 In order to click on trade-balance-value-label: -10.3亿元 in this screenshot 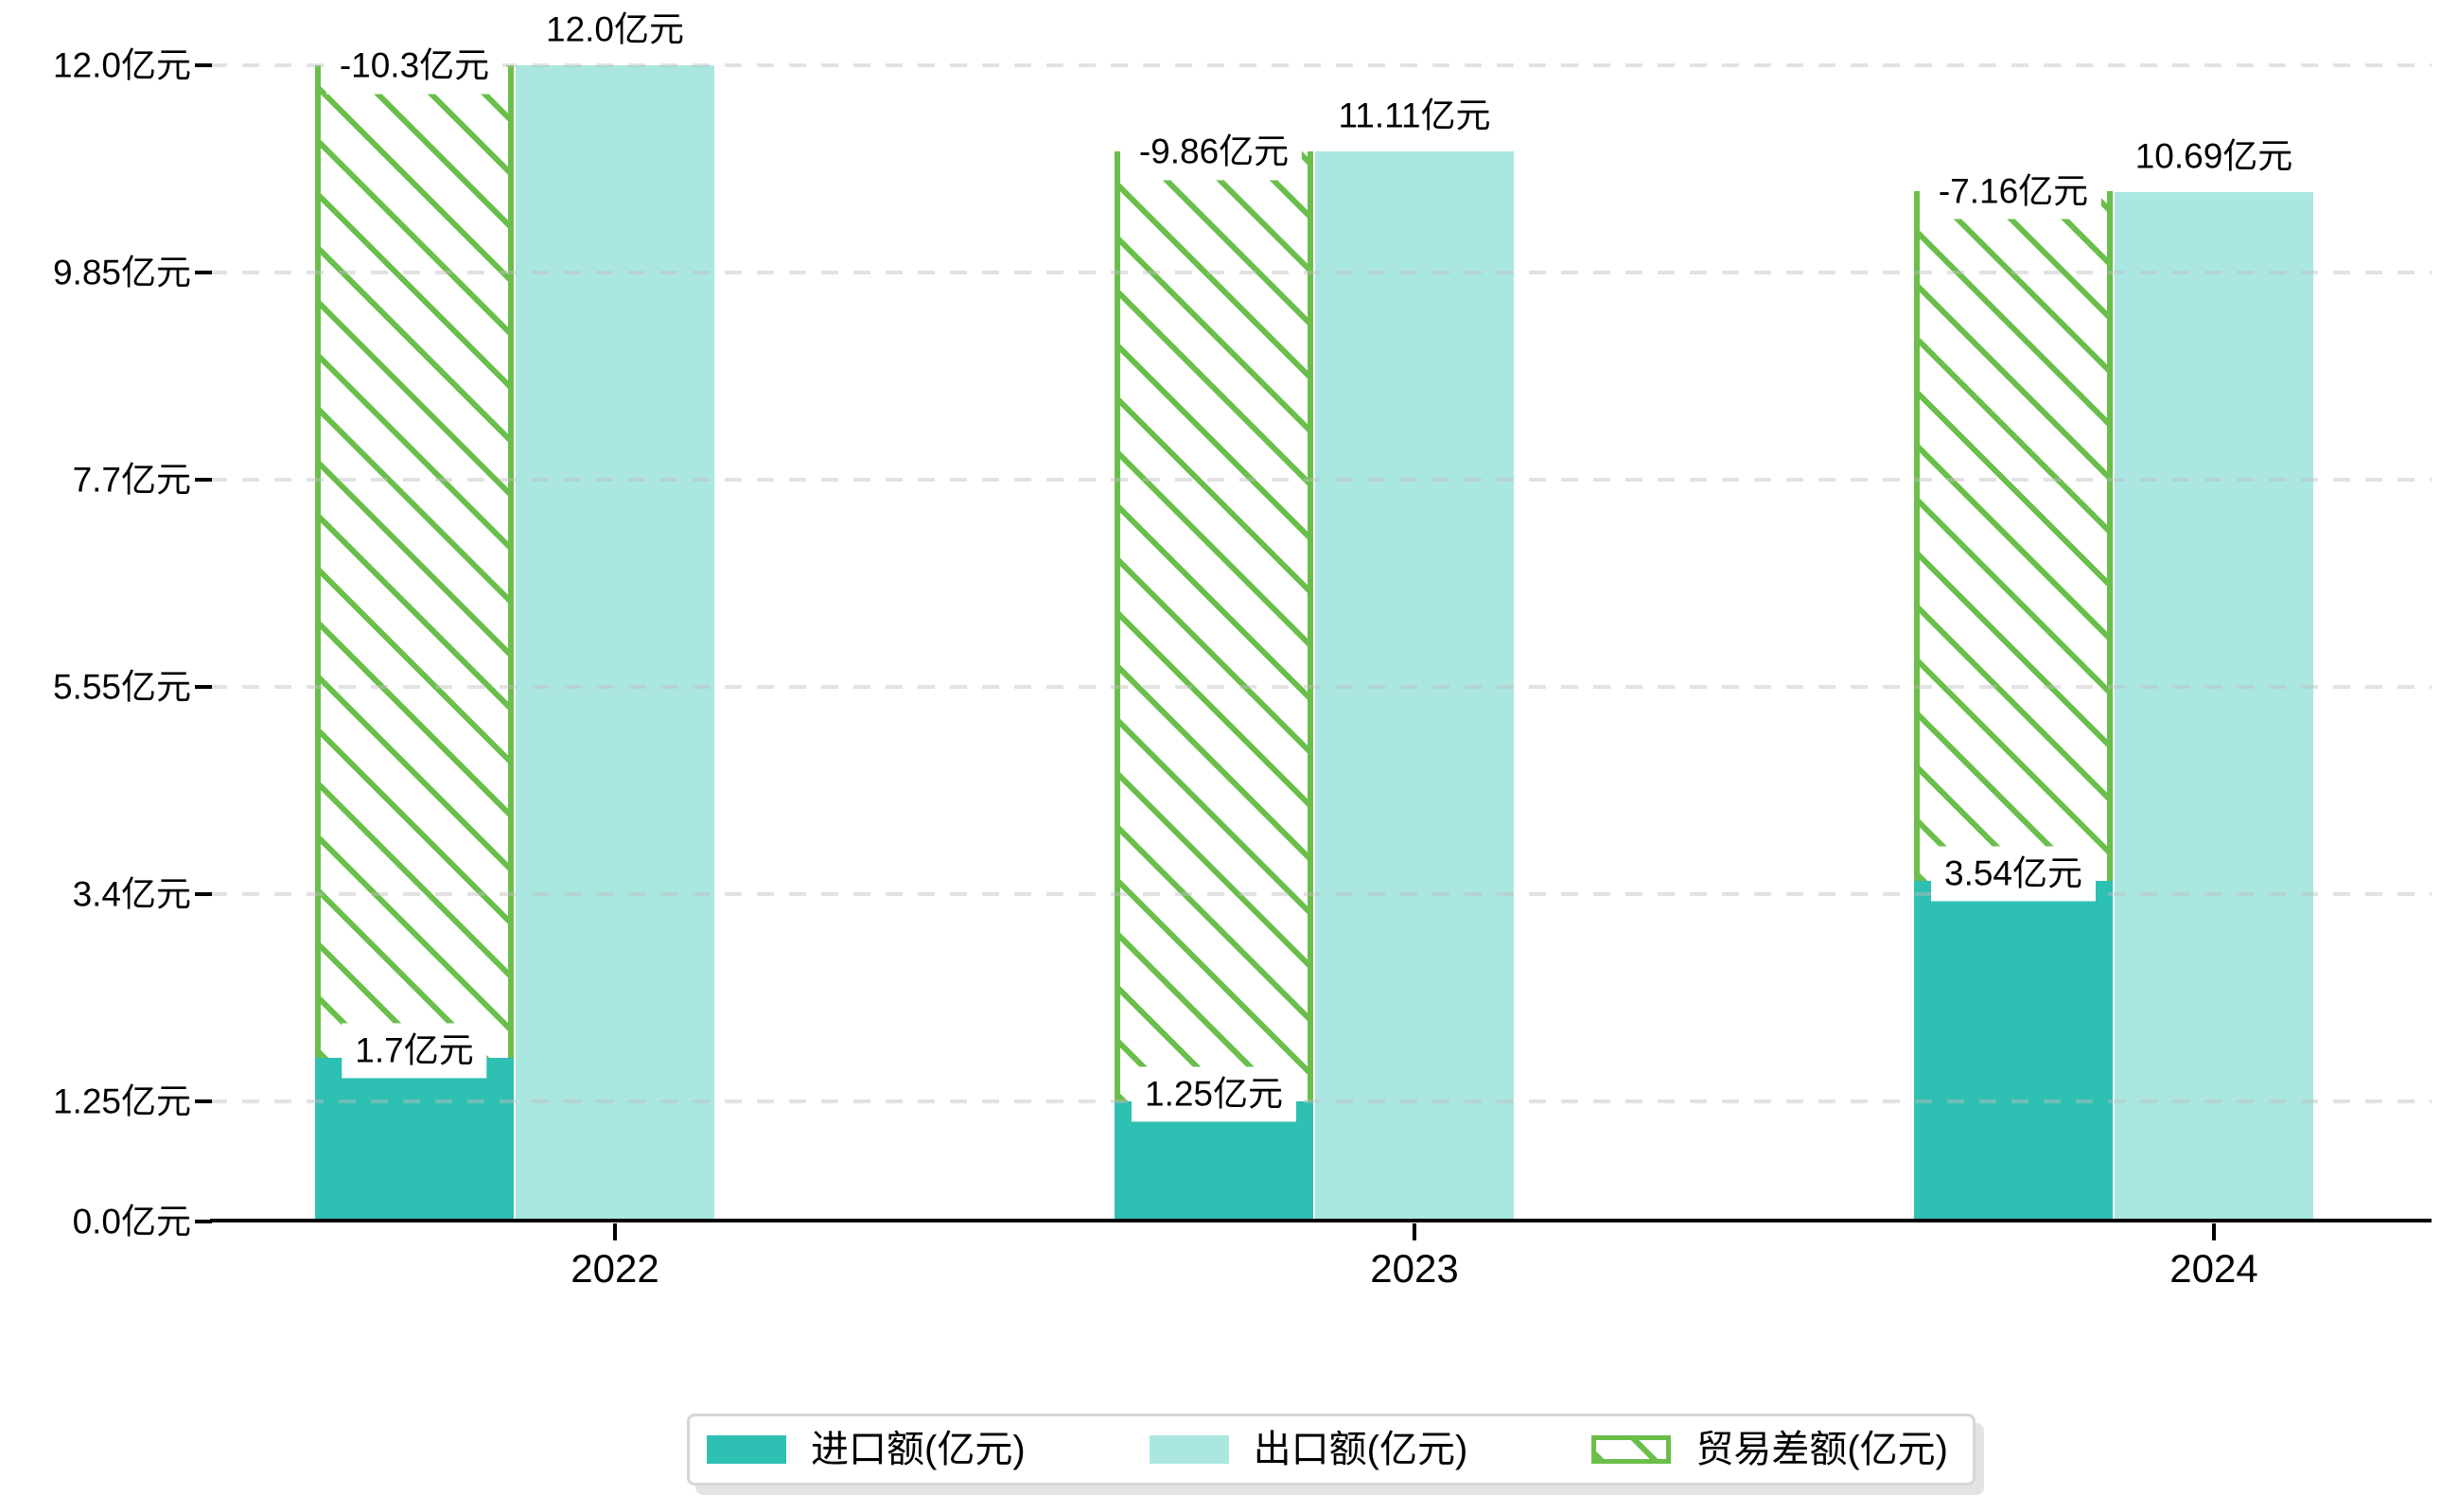, I will do `click(414, 67)`.